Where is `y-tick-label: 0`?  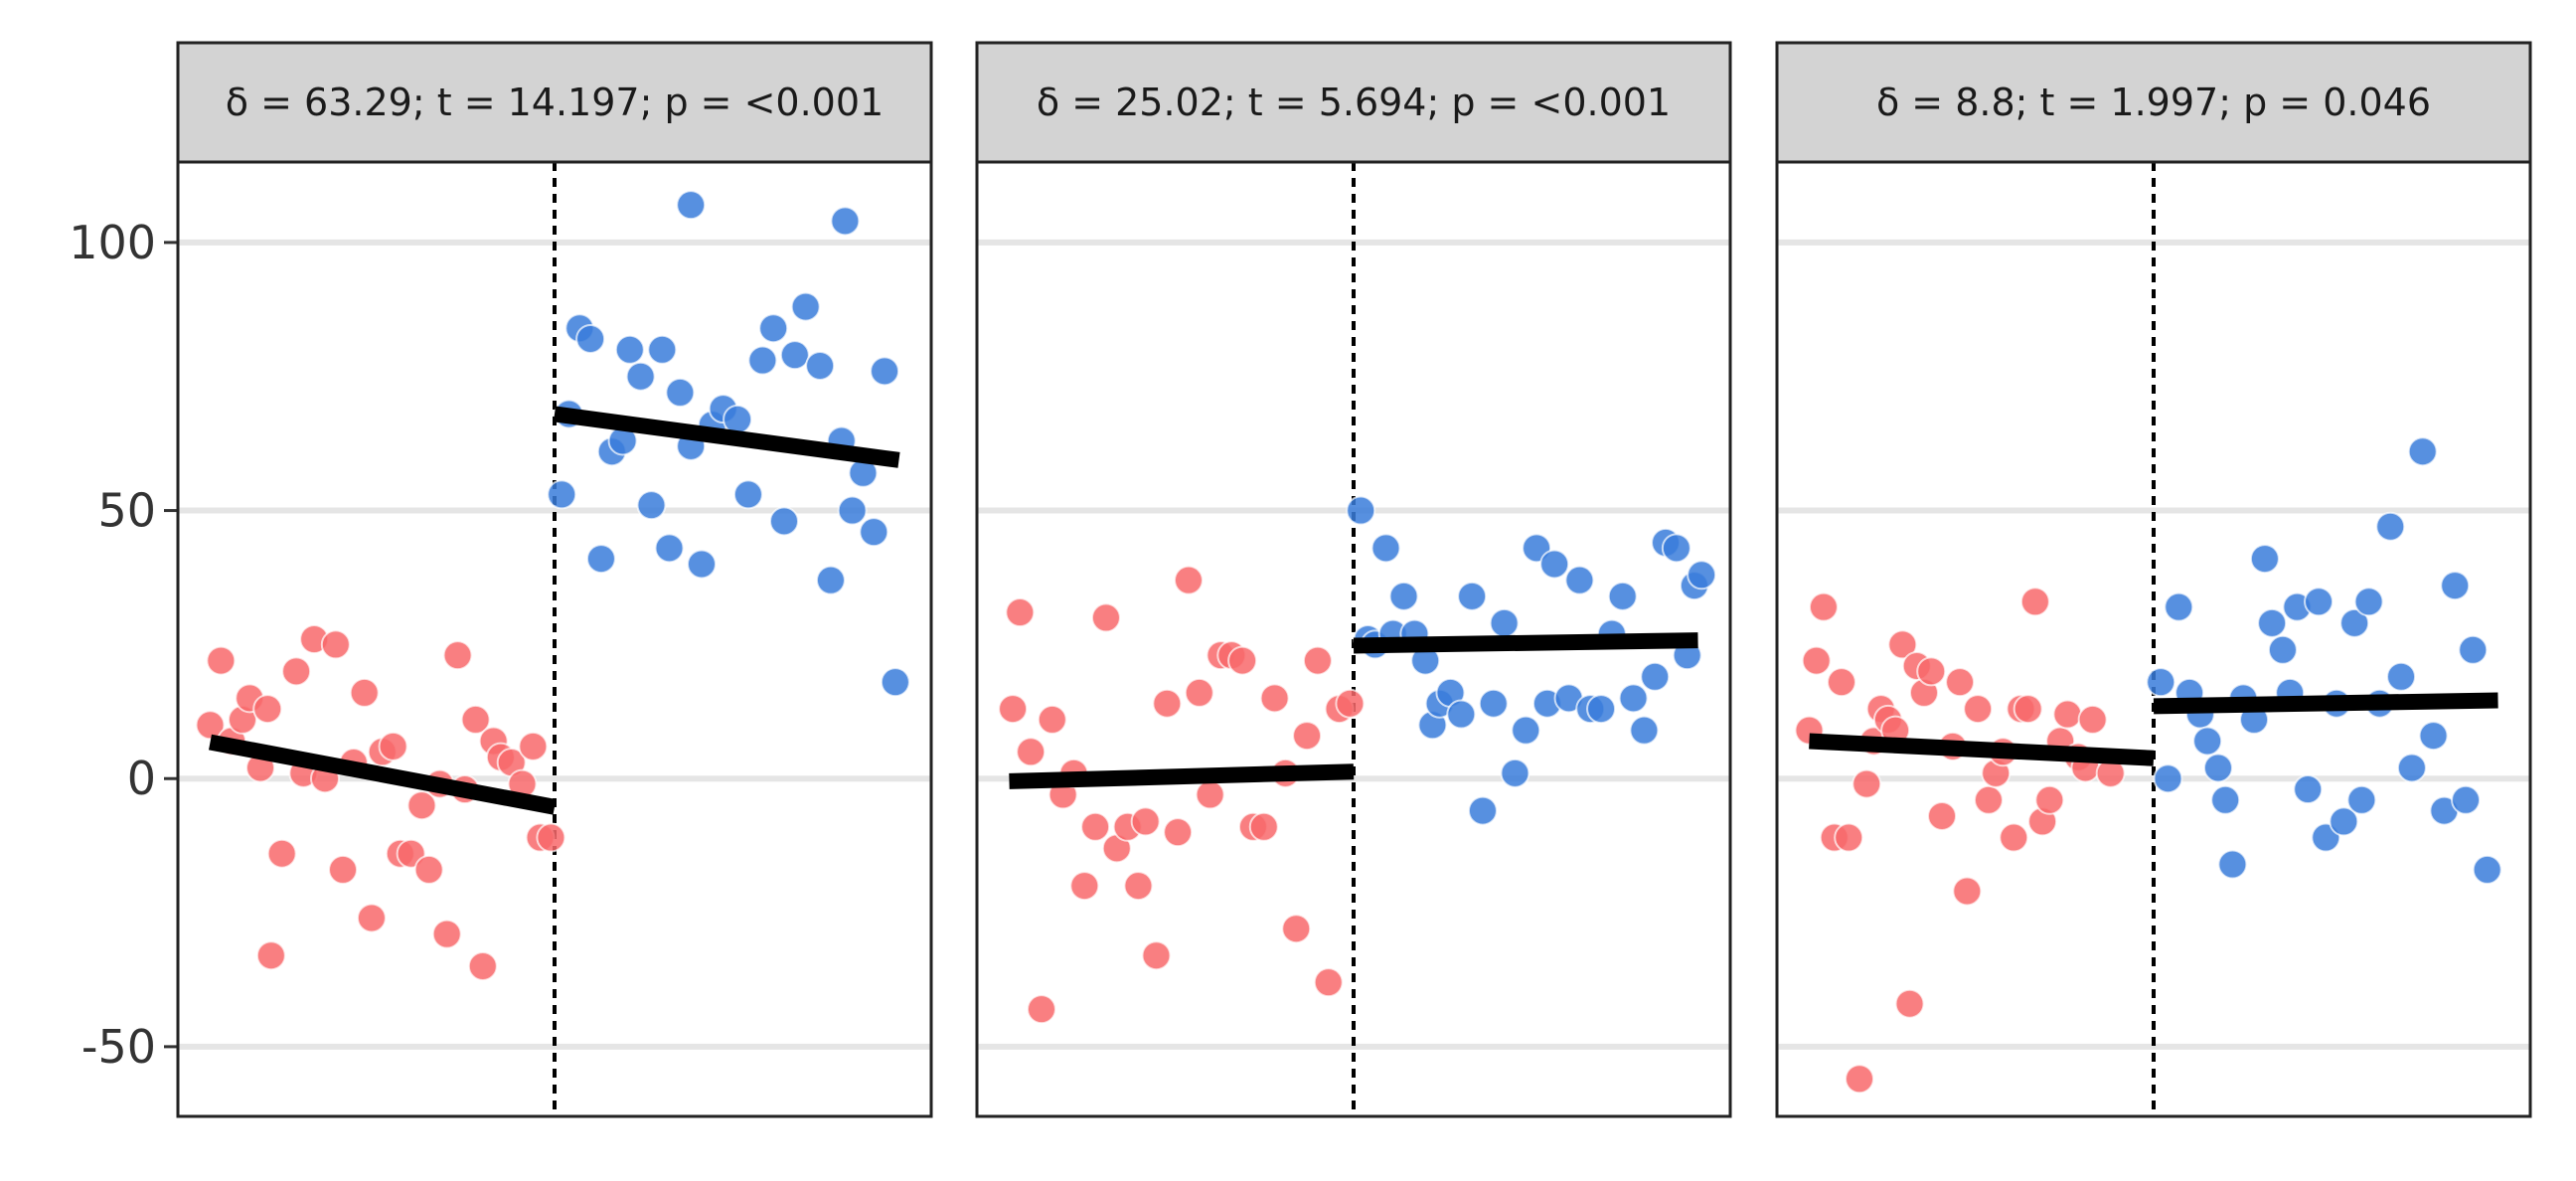 y-tick-label: 0 is located at coordinates (141, 779).